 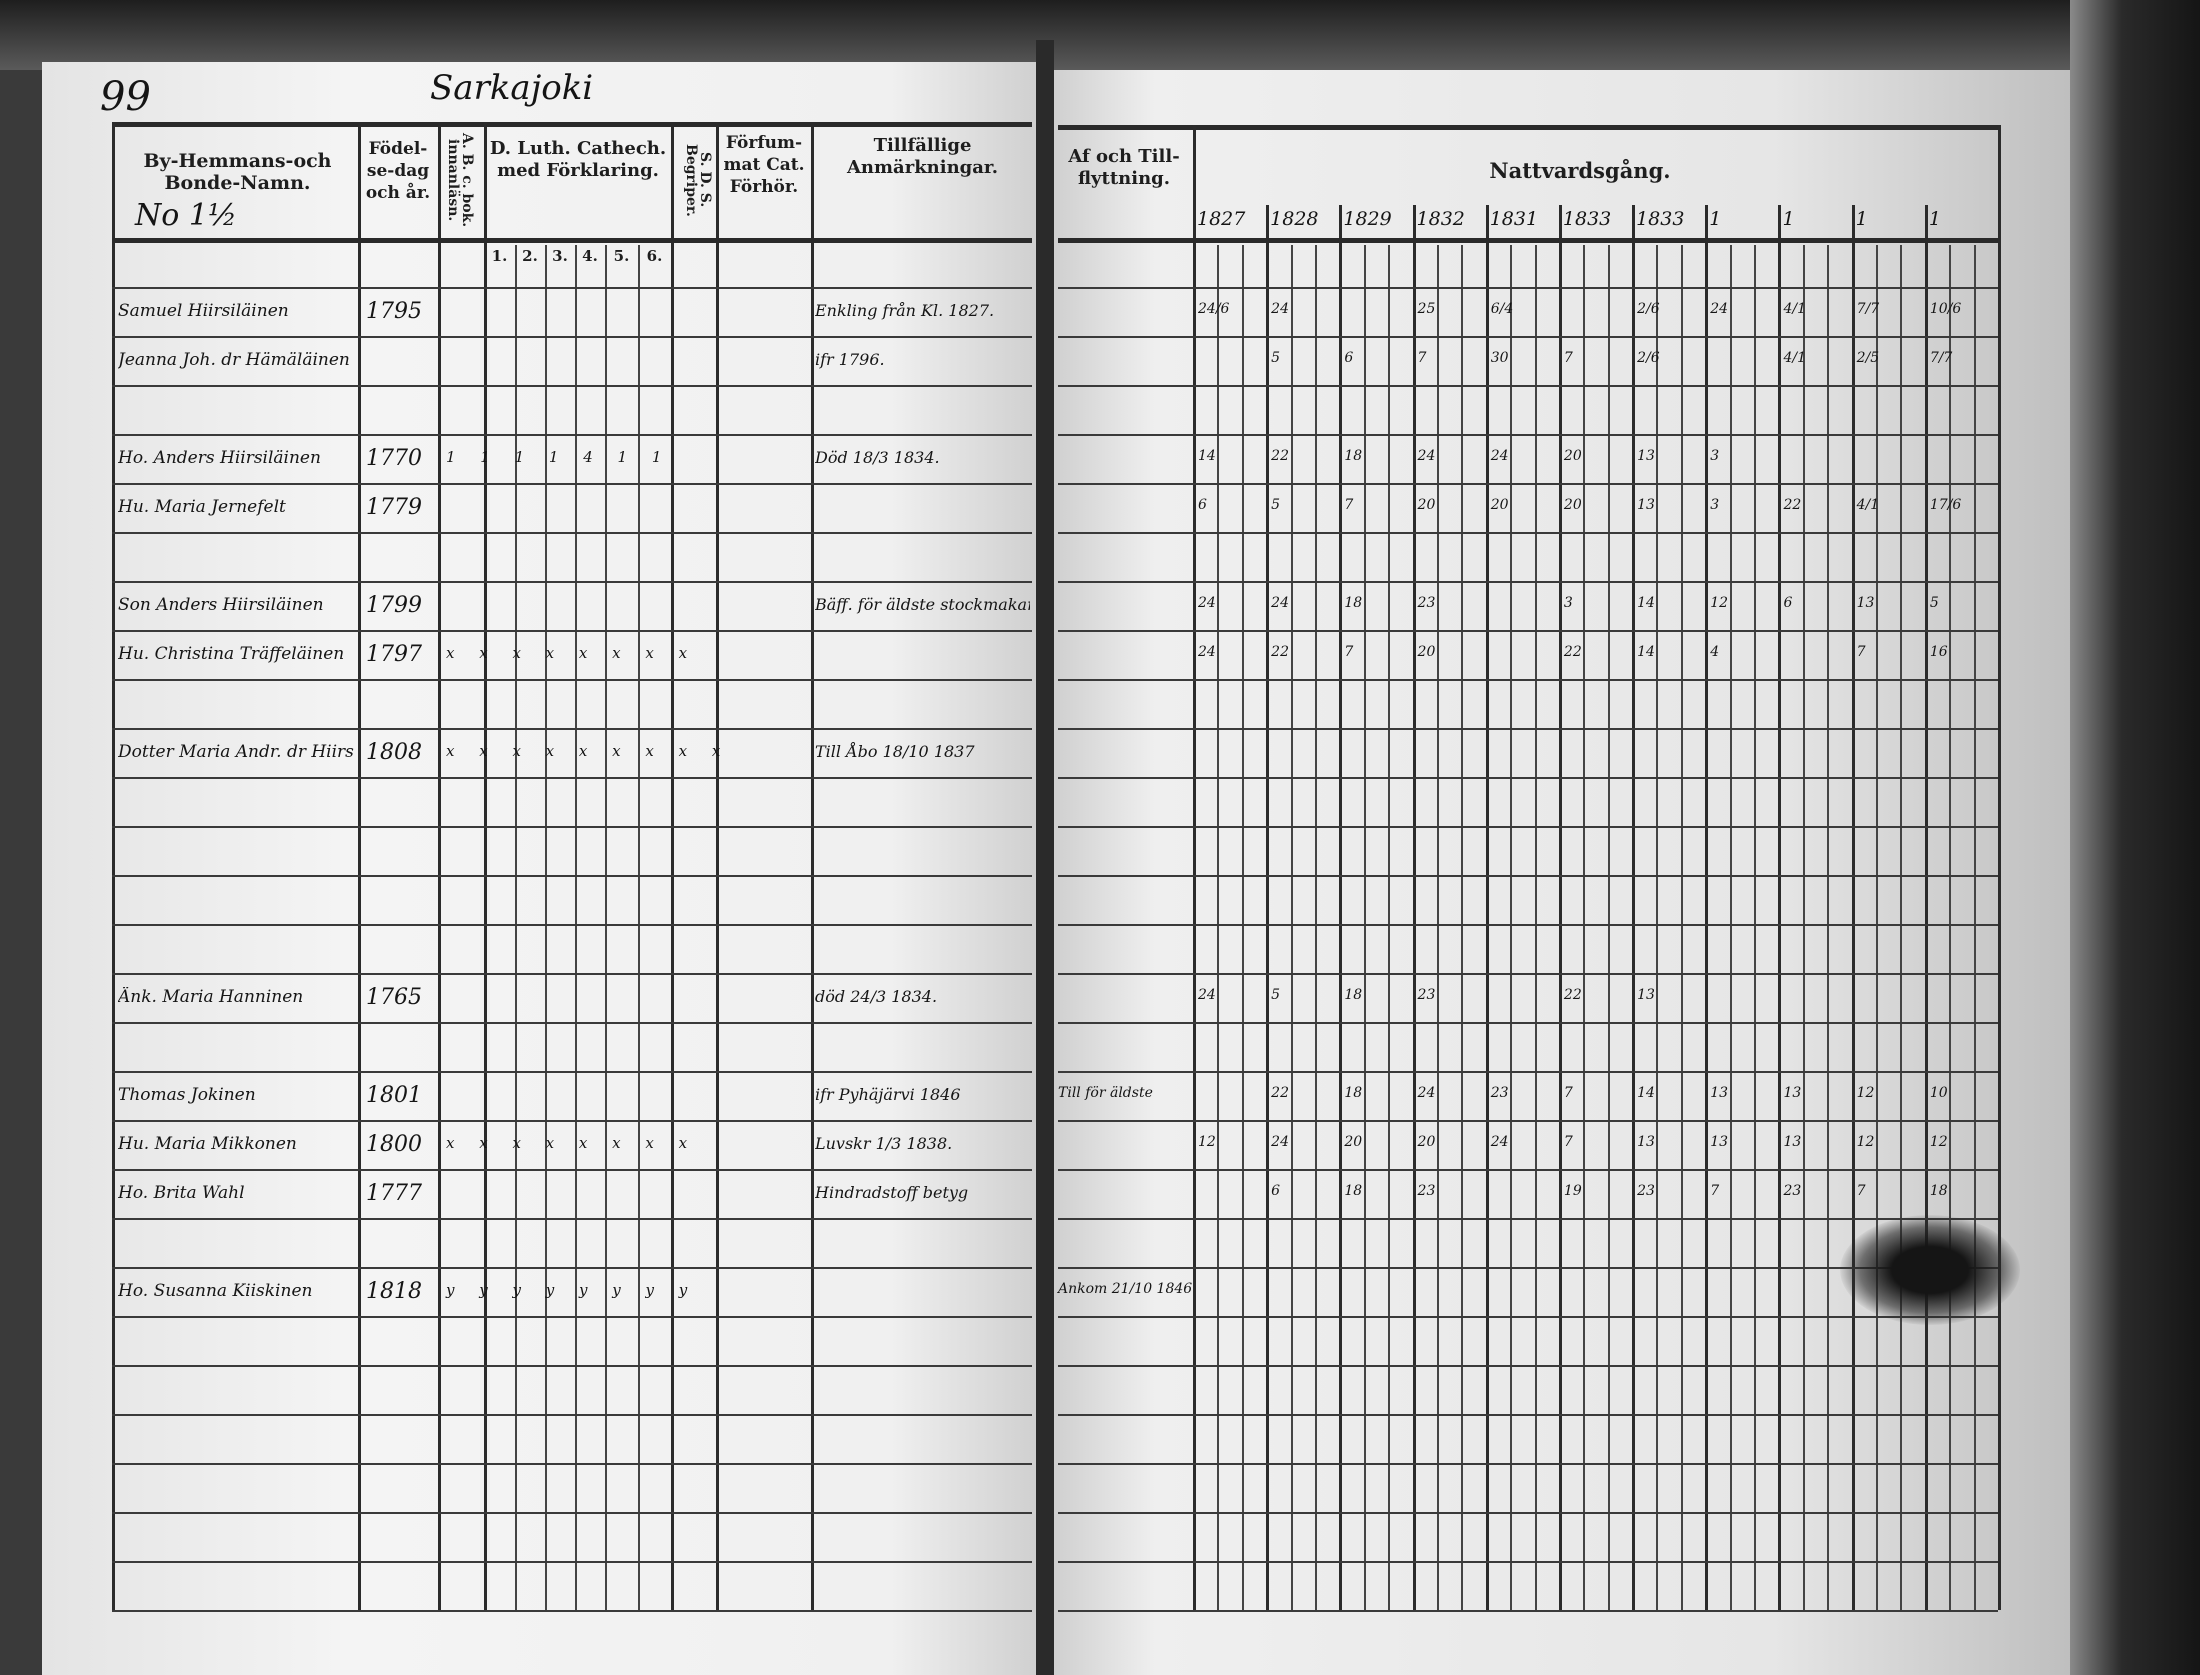 What do you see at coordinates (203, 311) in the screenshot?
I see `person-name: Samuel Hiirsiläinen` at bounding box center [203, 311].